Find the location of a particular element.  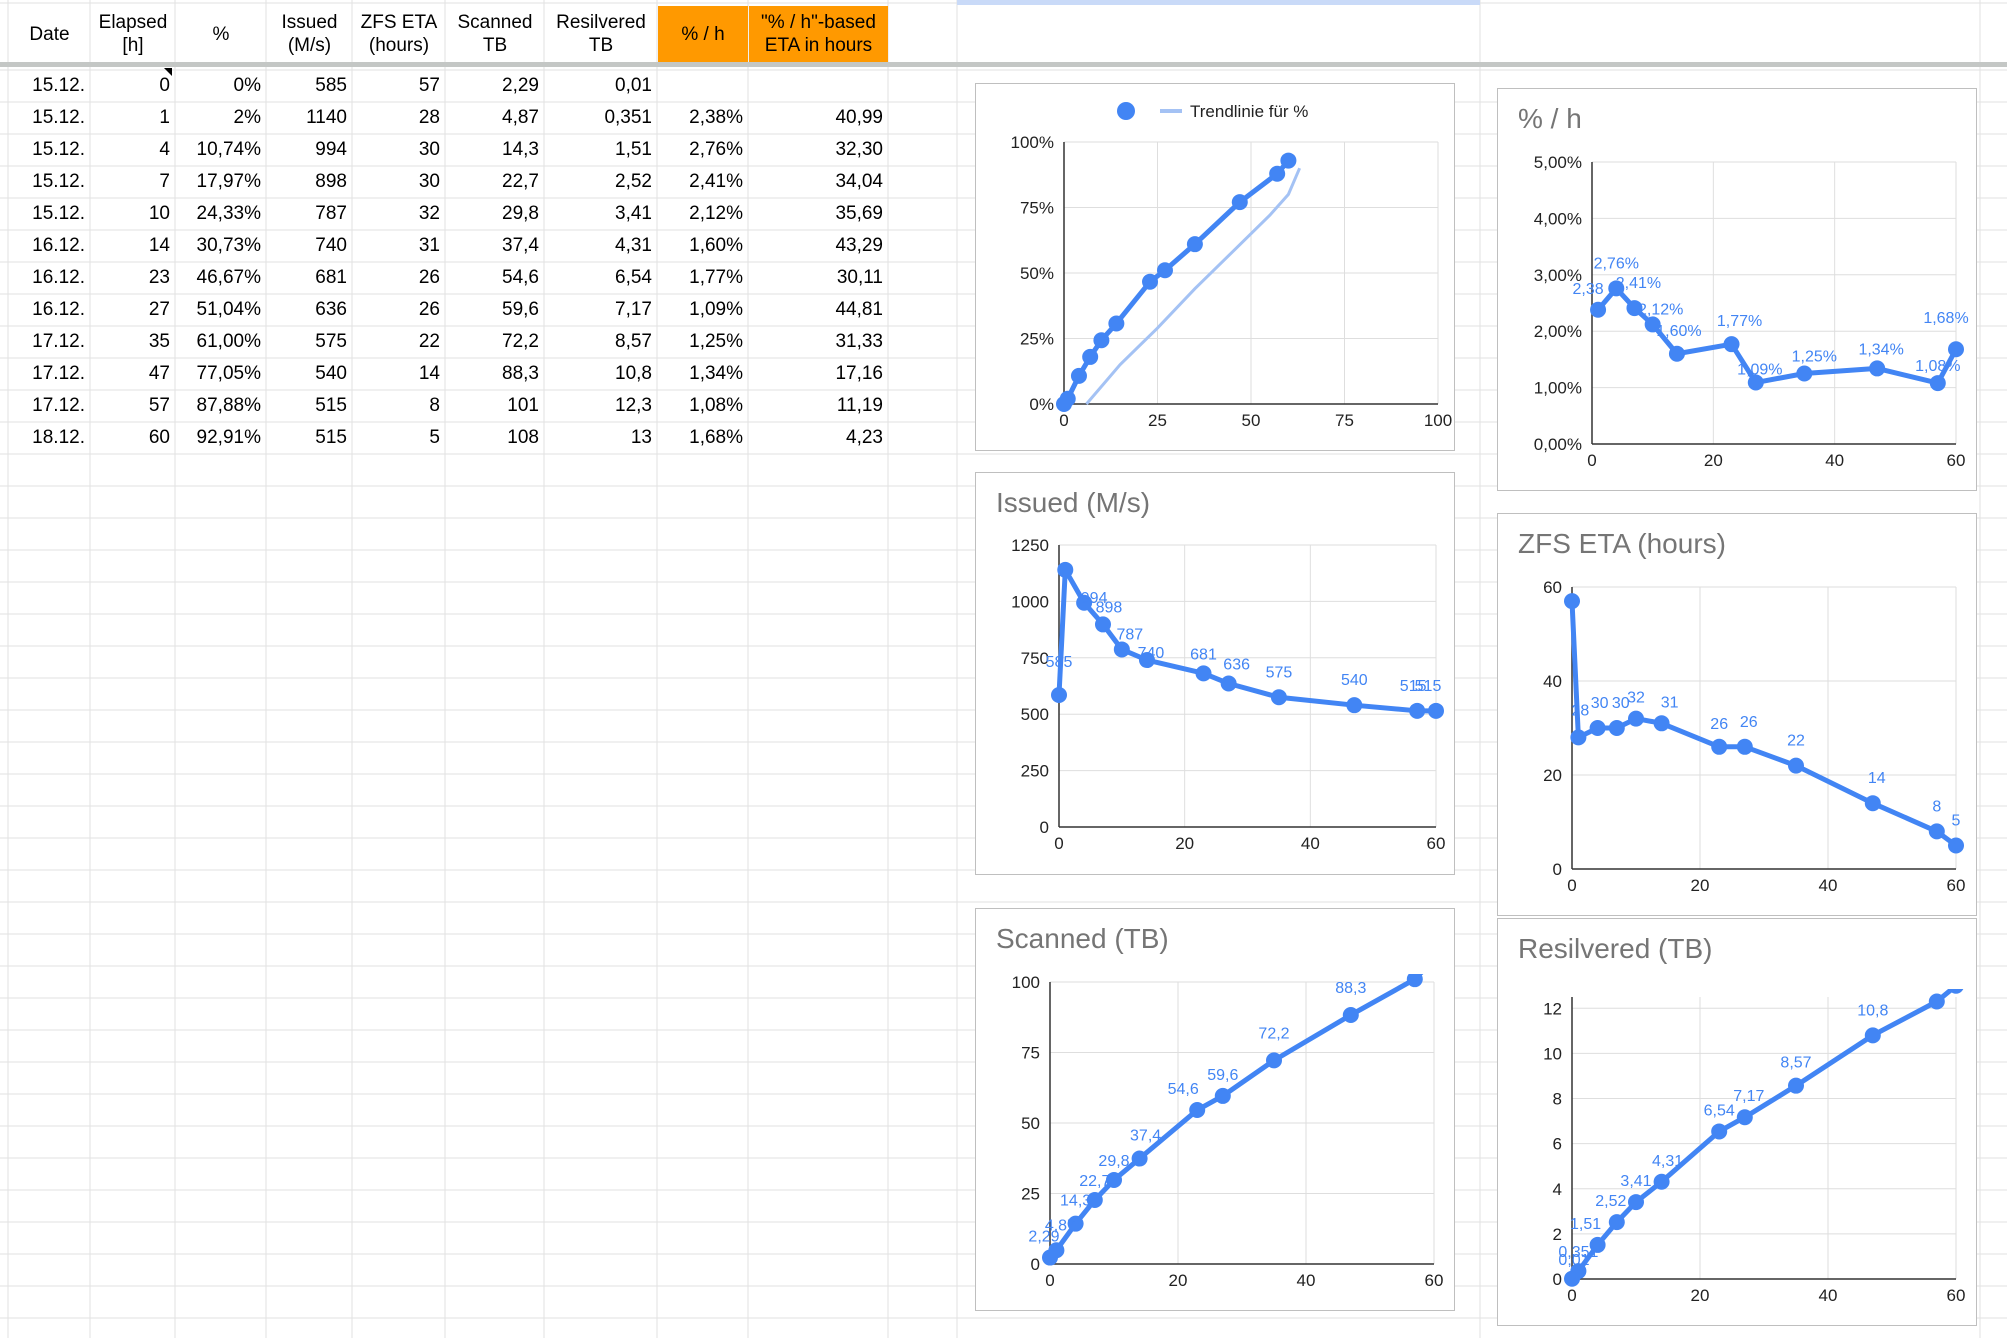

cell: 0% is located at coordinates (247, 85).